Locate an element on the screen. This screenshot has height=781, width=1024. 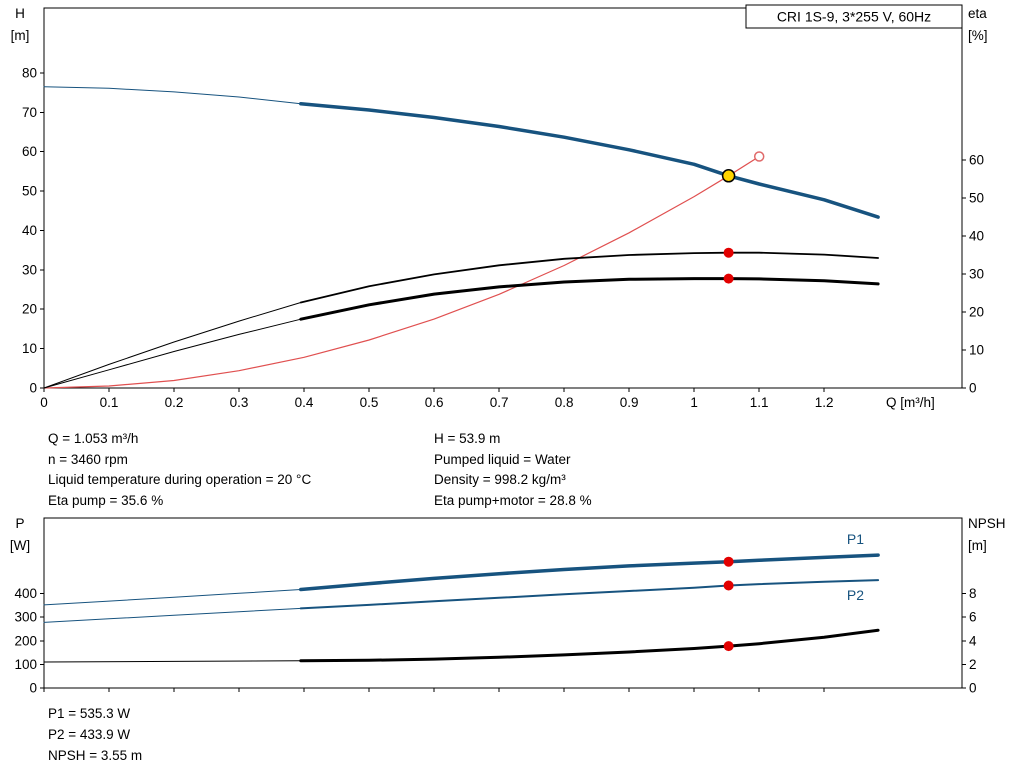
alternative-duty-marker is located at coordinates (759, 156).